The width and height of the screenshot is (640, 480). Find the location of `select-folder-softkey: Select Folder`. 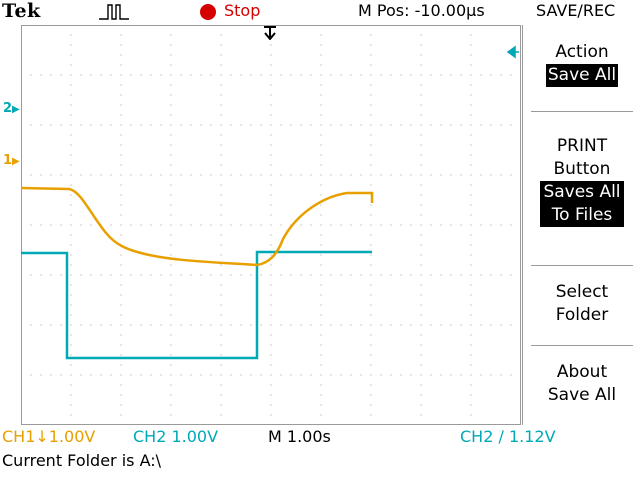

select-folder-softkey: Select Folder is located at coordinates (581, 304).